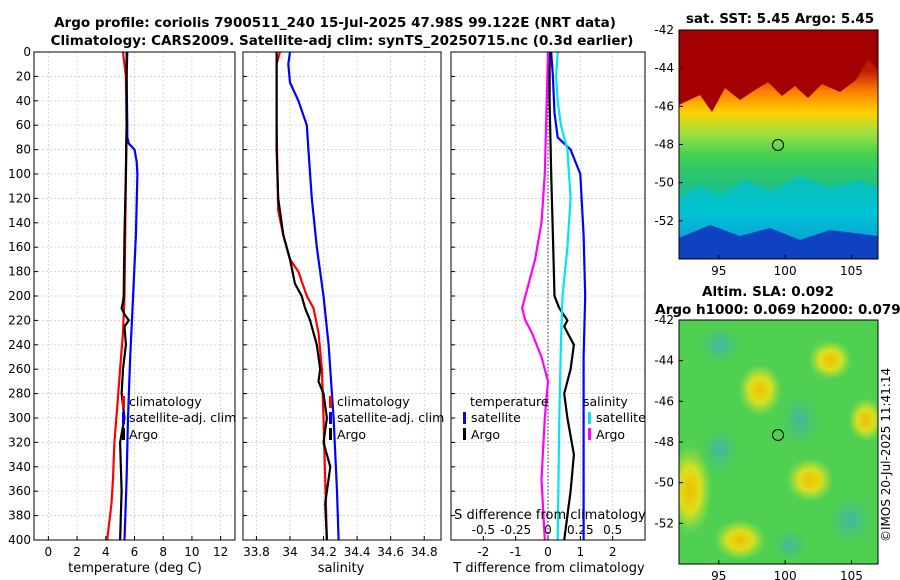 The image size is (900, 580). I want to click on y-tick-label: 300, so click(19, 418).